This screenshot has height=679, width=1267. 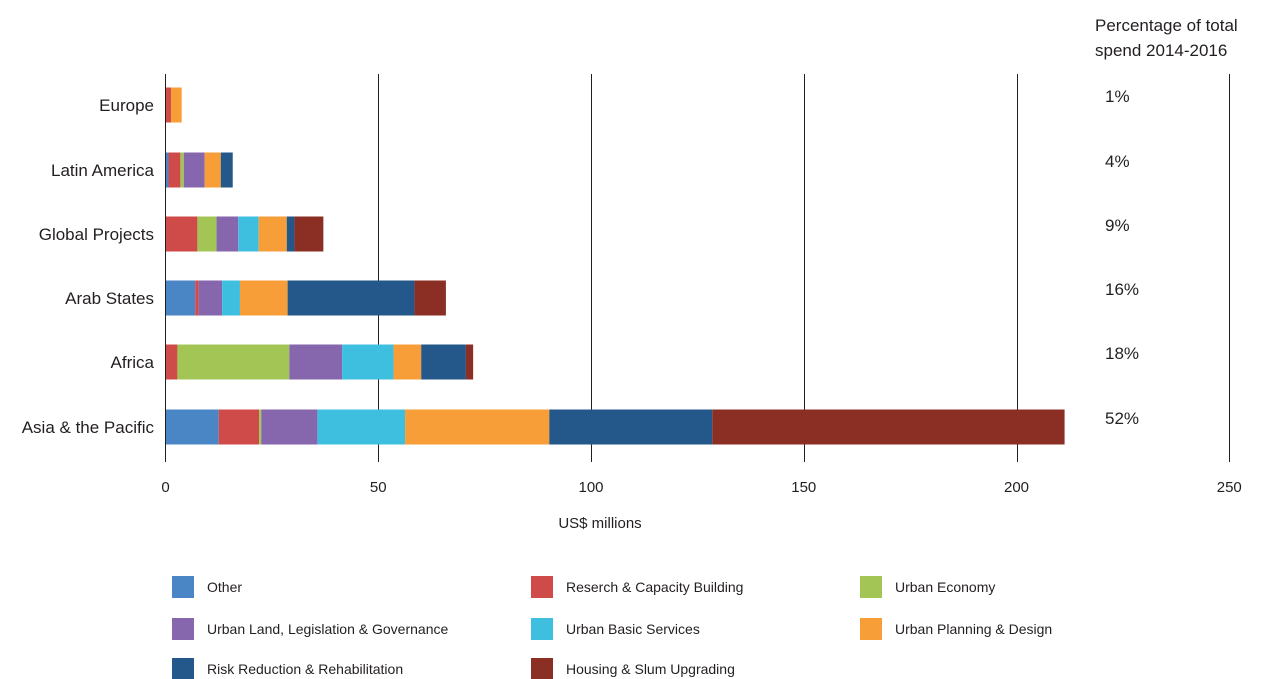 What do you see at coordinates (1016, 487) in the screenshot?
I see `x-tick-label: 200` at bounding box center [1016, 487].